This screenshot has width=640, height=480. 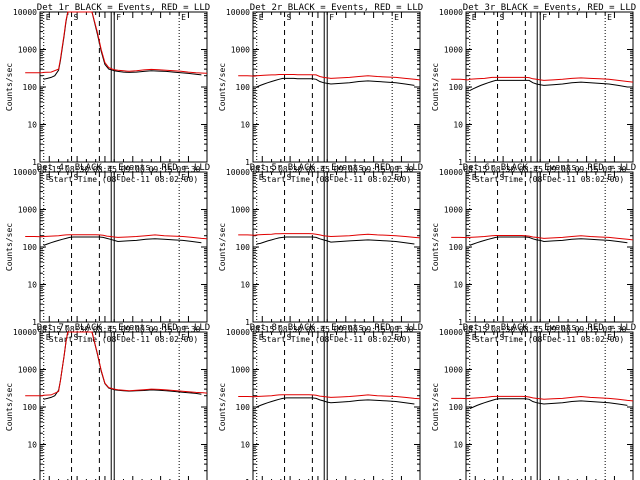 I want to click on panel-title: Det 3r BLACK = Events, RED = LLD, so click(x=549, y=8).